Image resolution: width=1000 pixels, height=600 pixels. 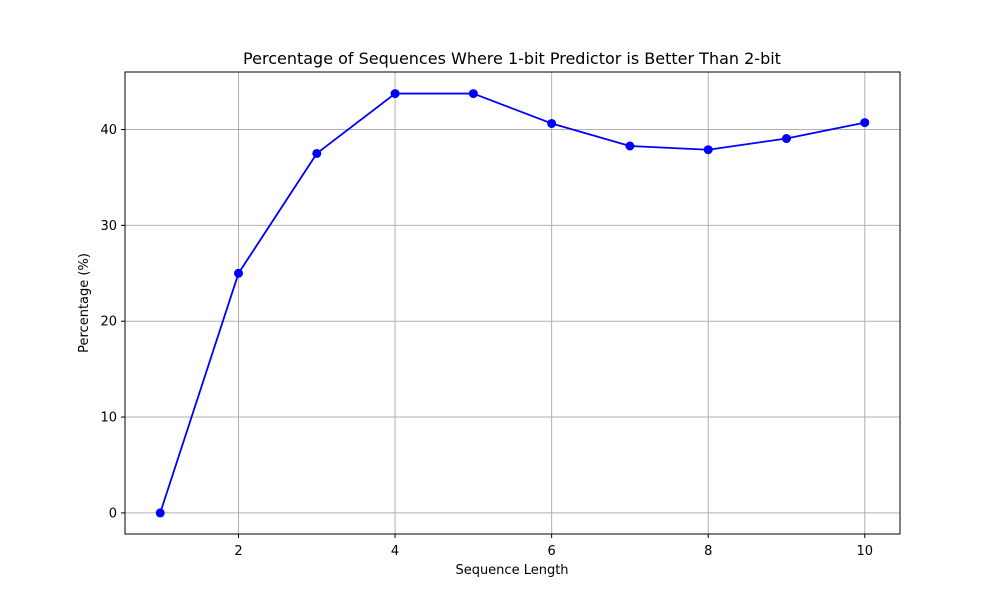 I want to click on x-axis: 2 4 6 8 10, so click(x=553, y=546).